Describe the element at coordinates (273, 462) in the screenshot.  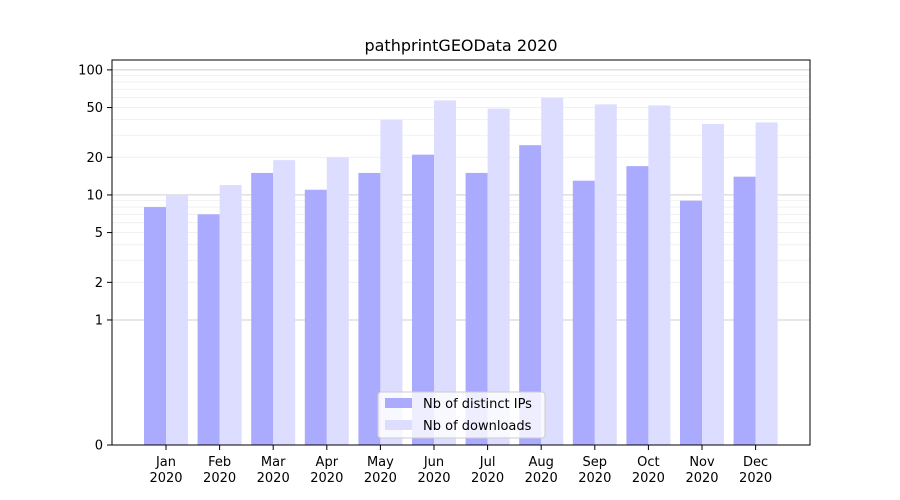
I see `x-tick-label: Mar` at that location.